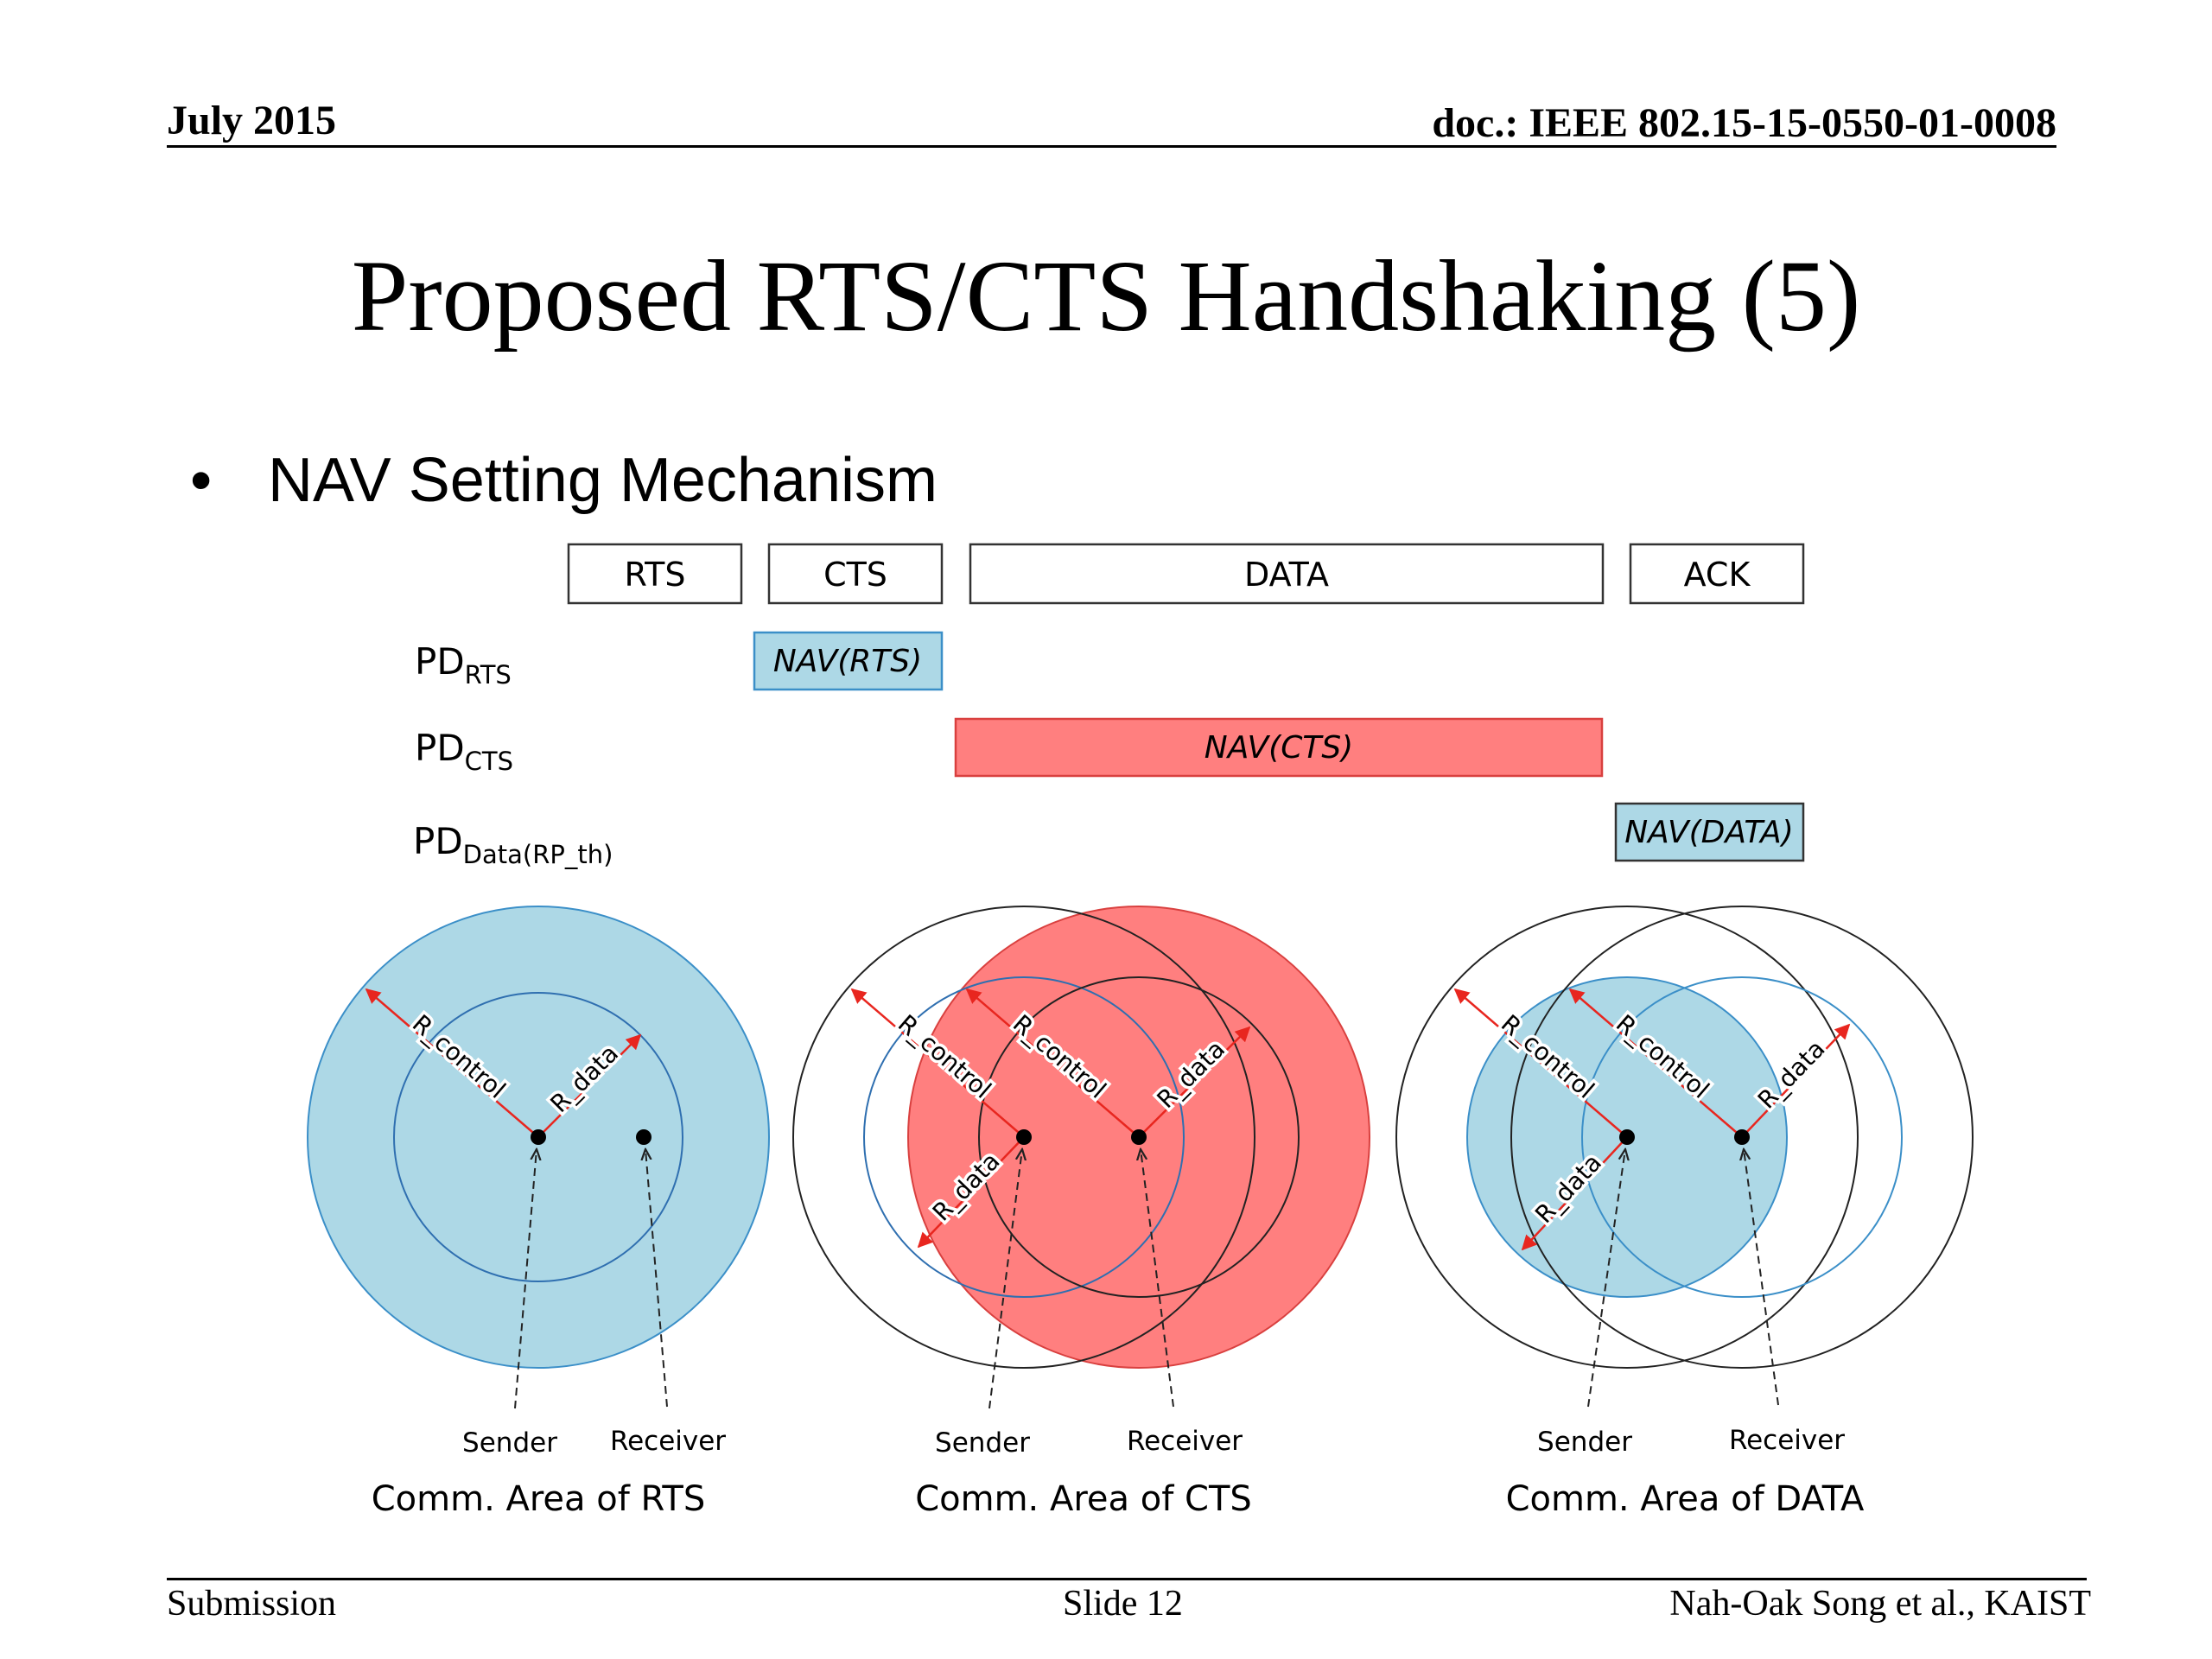  Describe the element at coordinates (1744, 123) in the screenshot. I see `header-doc-id: doc.: IEEE 802.15-15-0550-01-0008` at that location.